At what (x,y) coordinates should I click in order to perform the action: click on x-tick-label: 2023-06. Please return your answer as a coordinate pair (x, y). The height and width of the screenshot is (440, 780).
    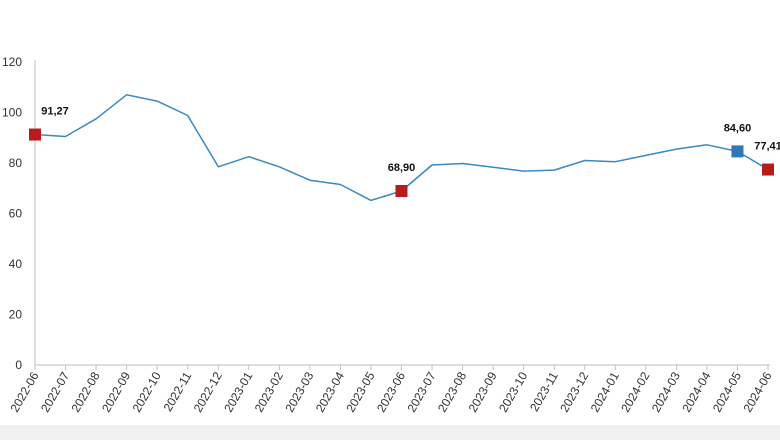
    Looking at the image, I should click on (391, 391).